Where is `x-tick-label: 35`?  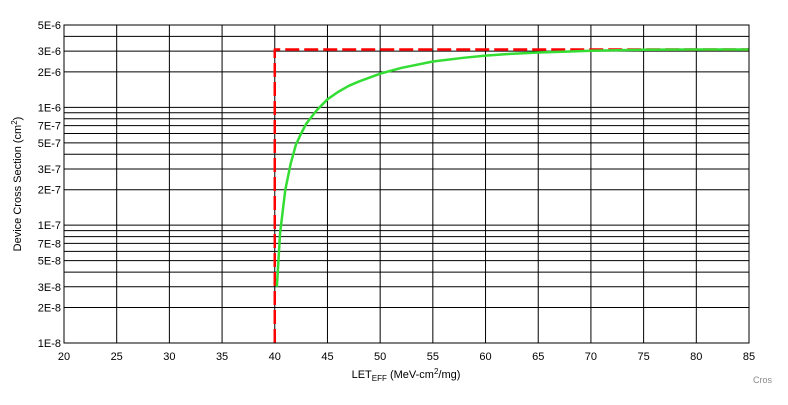 x-tick-label: 35 is located at coordinates (222, 357).